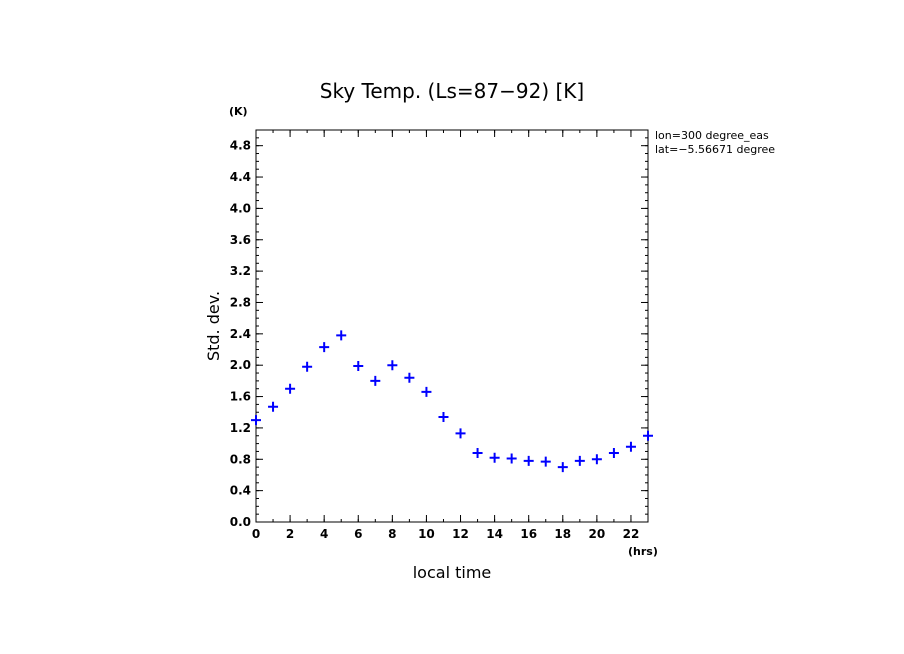 This screenshot has width=904, height=654. What do you see at coordinates (240, 208) in the screenshot?
I see `y-tick-label: 4.0` at bounding box center [240, 208].